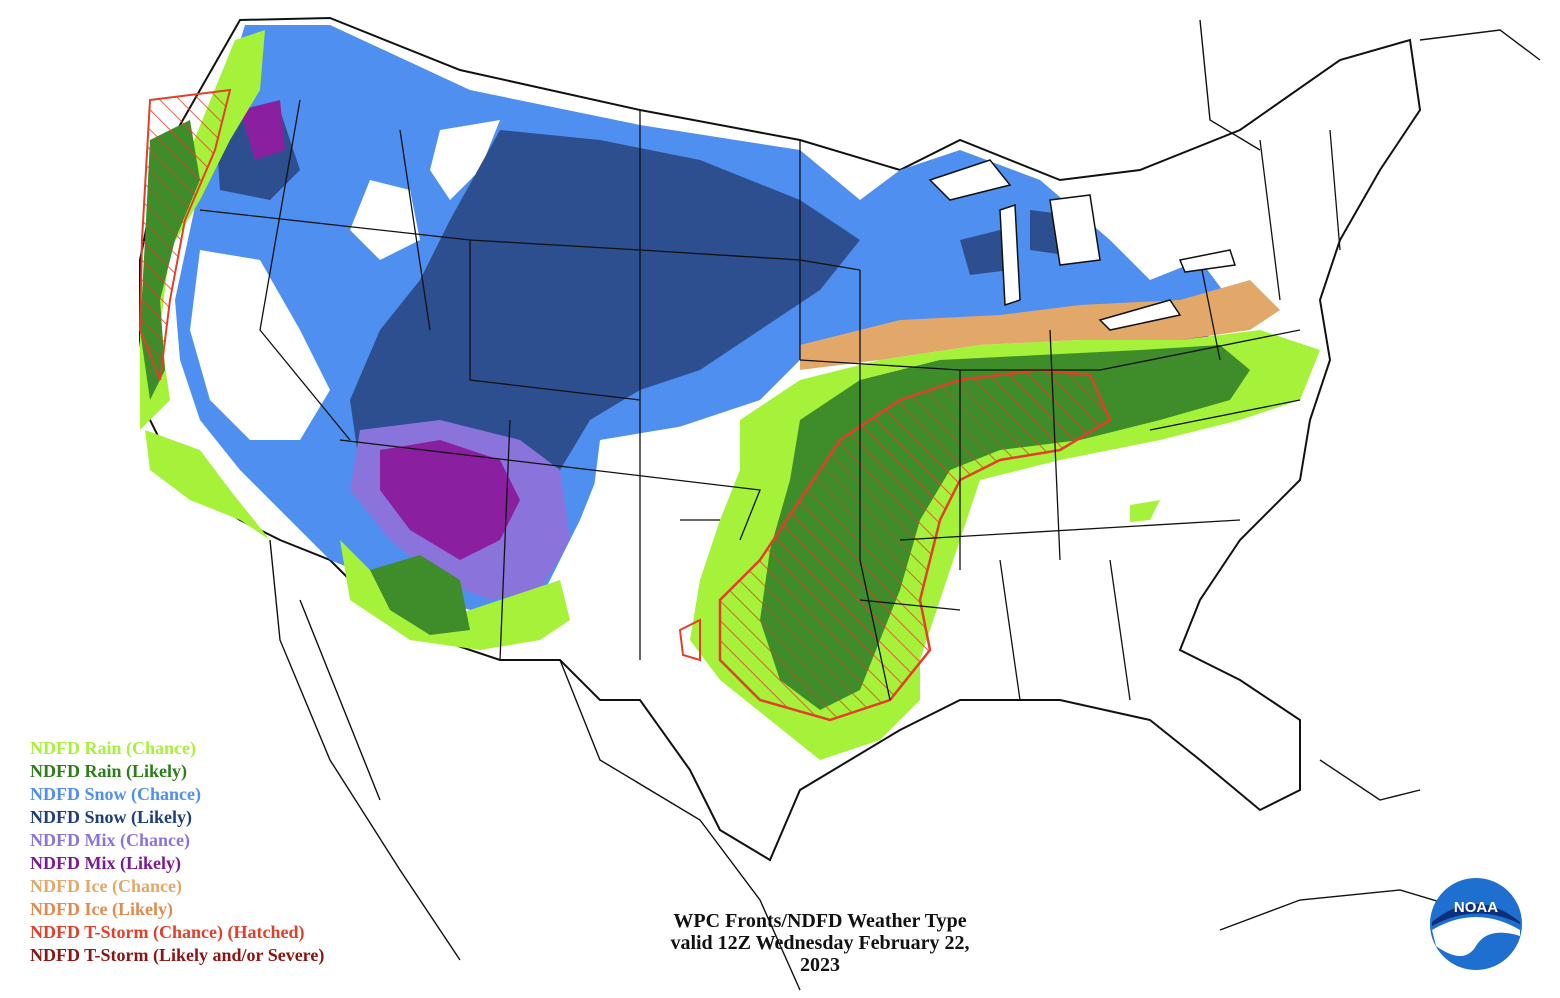 The image size is (1560, 998). What do you see at coordinates (106, 886) in the screenshot?
I see `legend-item-ice-chance: NDFD Ice (Chance)` at bounding box center [106, 886].